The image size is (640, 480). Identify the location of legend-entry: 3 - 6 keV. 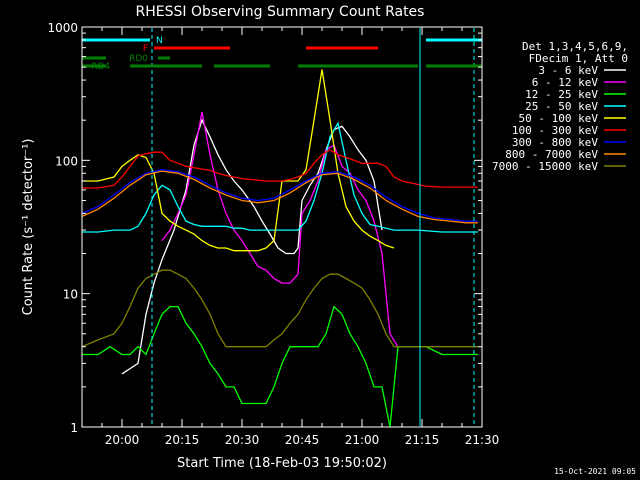
(568, 70).